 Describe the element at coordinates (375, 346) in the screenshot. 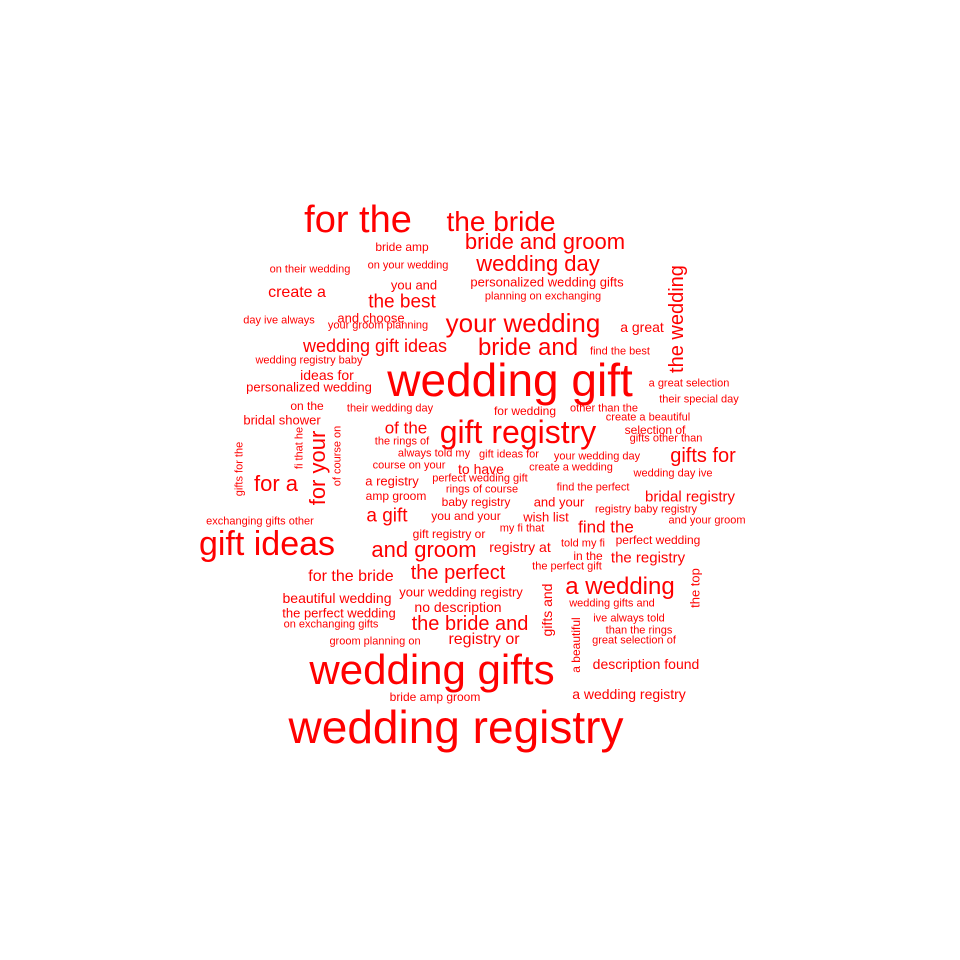

I see `word: wedding gift ideas` at that location.